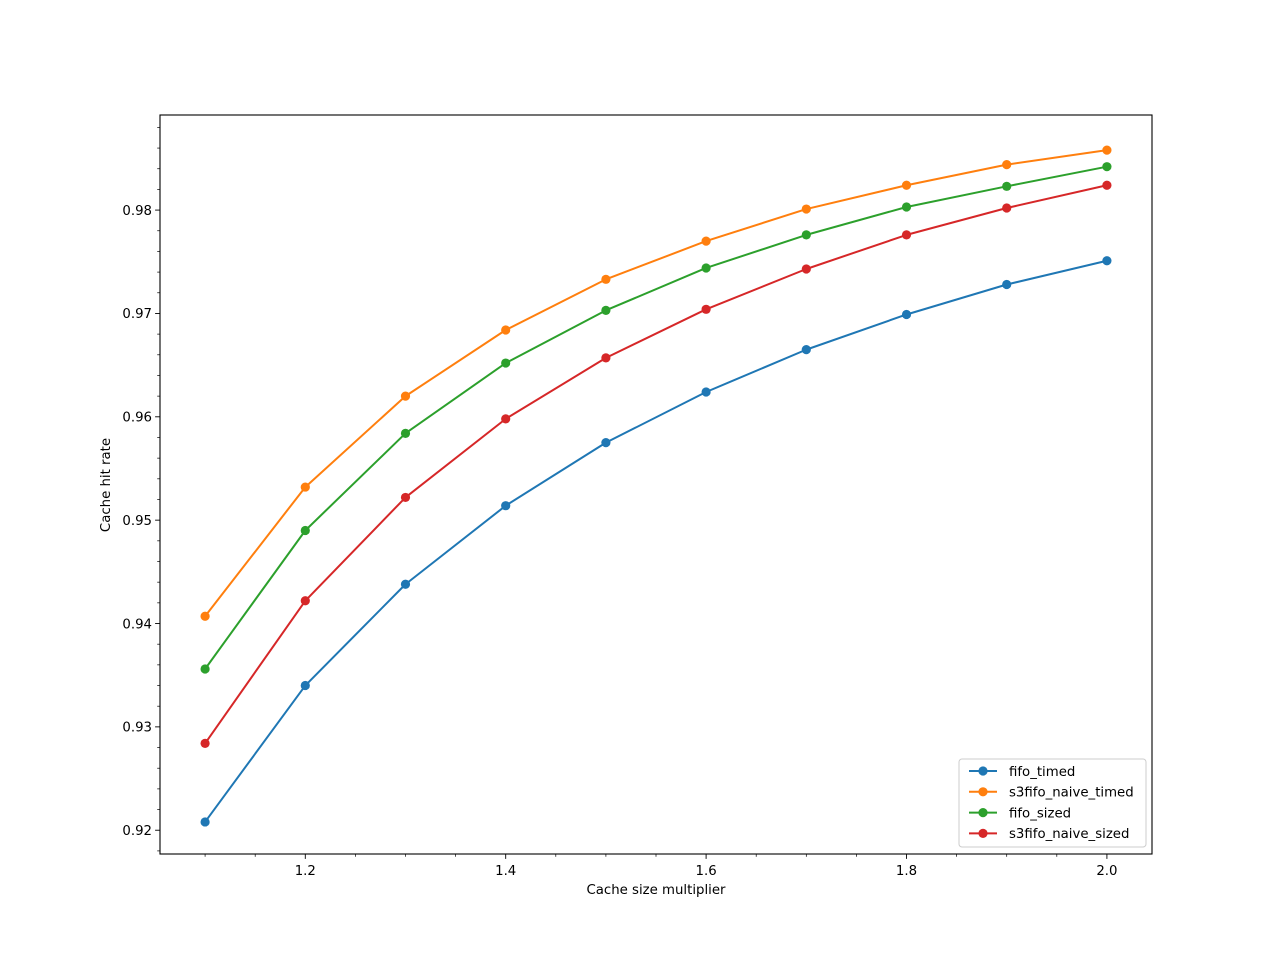 The width and height of the screenshot is (1280, 960). Describe the element at coordinates (106, 485) in the screenshot. I see `y-axis-label: Cache hit rate` at that location.